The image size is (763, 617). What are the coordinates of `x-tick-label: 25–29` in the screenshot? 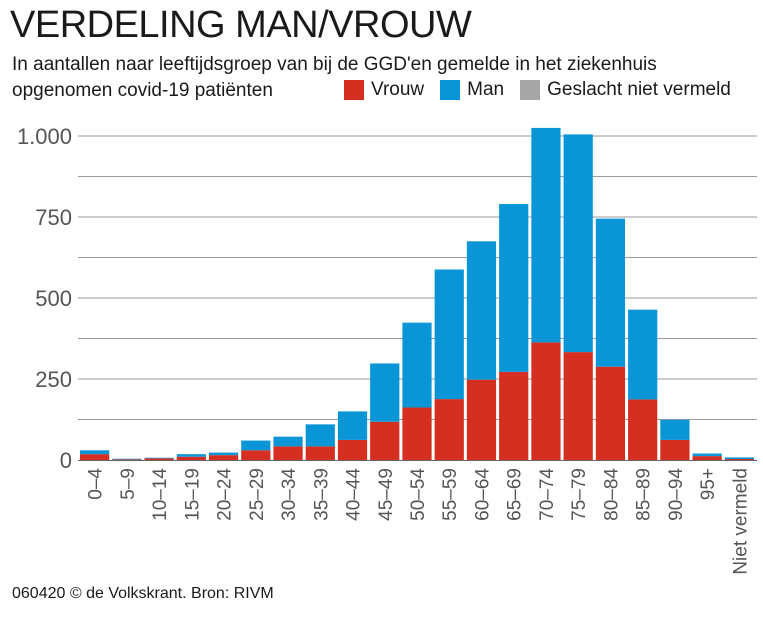 It's located at (257, 494).